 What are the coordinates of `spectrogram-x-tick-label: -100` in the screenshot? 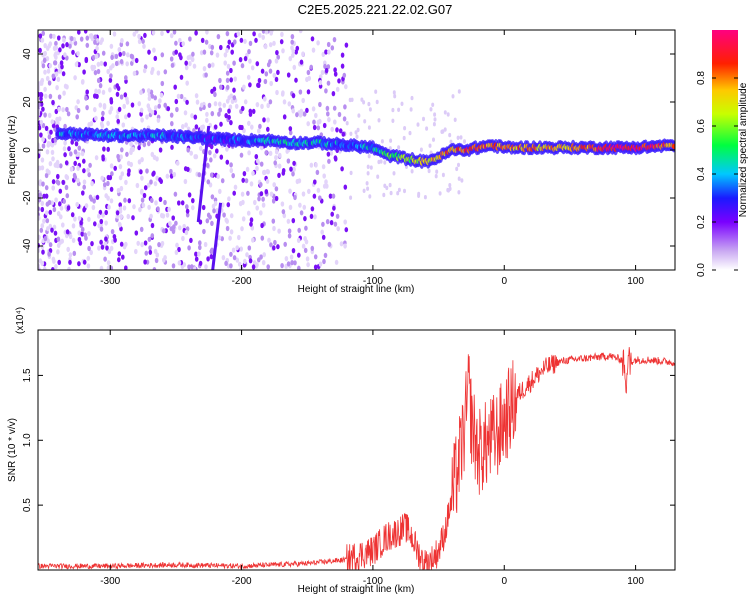 It's located at (373, 281).